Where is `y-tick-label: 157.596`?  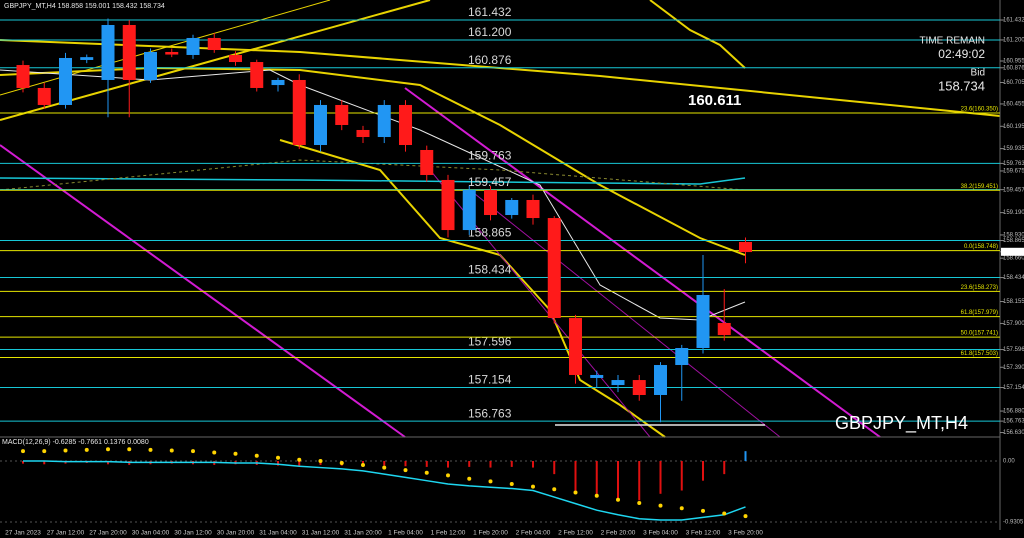
y-tick-label: 157.596 is located at coordinates (1013, 350).